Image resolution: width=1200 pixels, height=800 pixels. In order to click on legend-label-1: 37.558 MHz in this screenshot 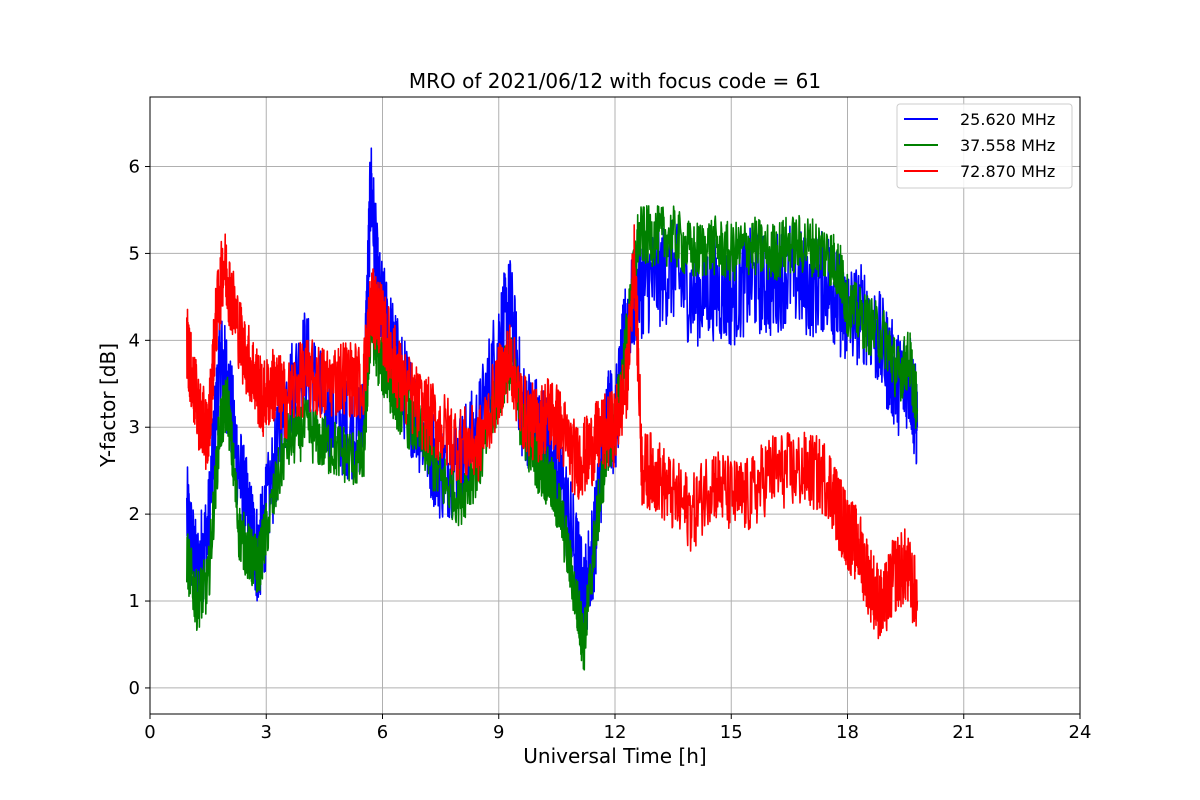, I will do `click(1007, 145)`.